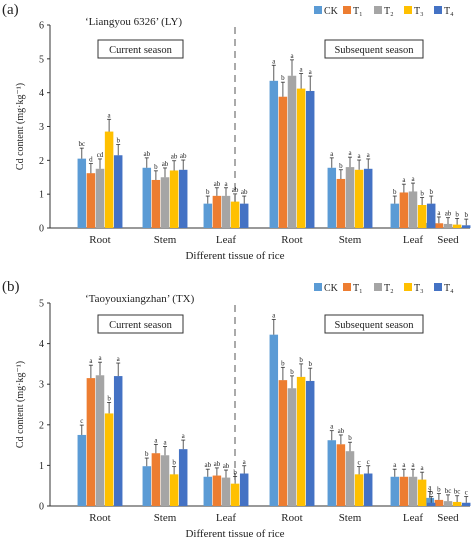 The height and width of the screenshot is (544, 474). Describe the element at coordinates (91, 160) in the screenshot. I see `significance-label: d` at that location.